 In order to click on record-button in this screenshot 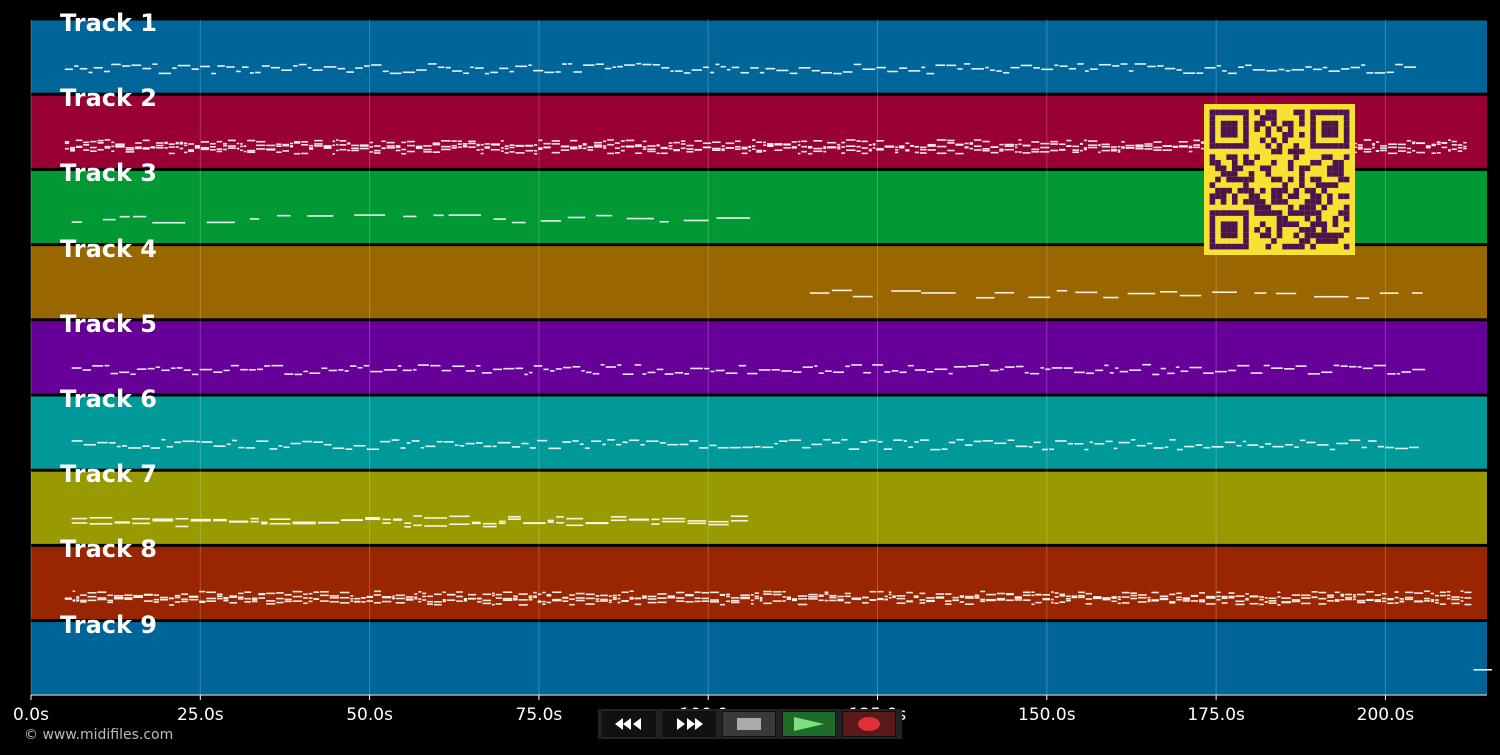, I will do `click(869, 724)`.